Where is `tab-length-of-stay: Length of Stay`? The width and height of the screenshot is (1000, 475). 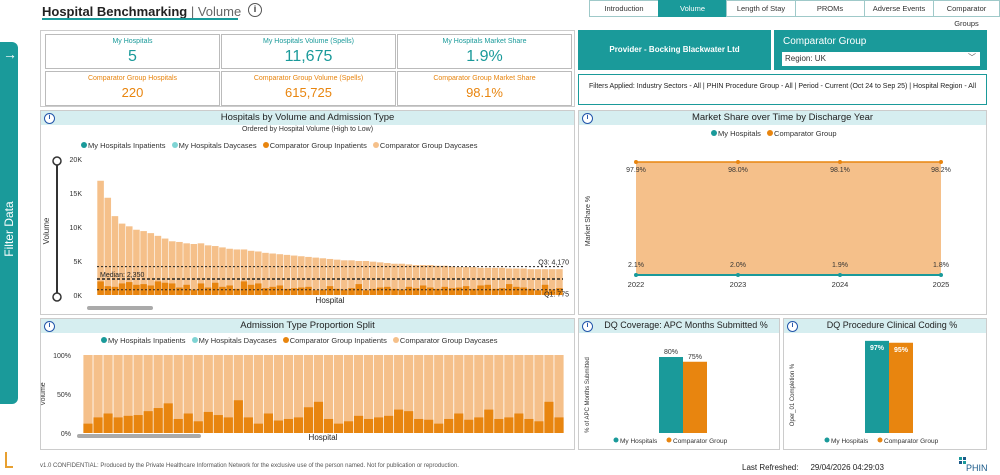
tab-length-of-stay: Length of Stay is located at coordinates (761, 8).